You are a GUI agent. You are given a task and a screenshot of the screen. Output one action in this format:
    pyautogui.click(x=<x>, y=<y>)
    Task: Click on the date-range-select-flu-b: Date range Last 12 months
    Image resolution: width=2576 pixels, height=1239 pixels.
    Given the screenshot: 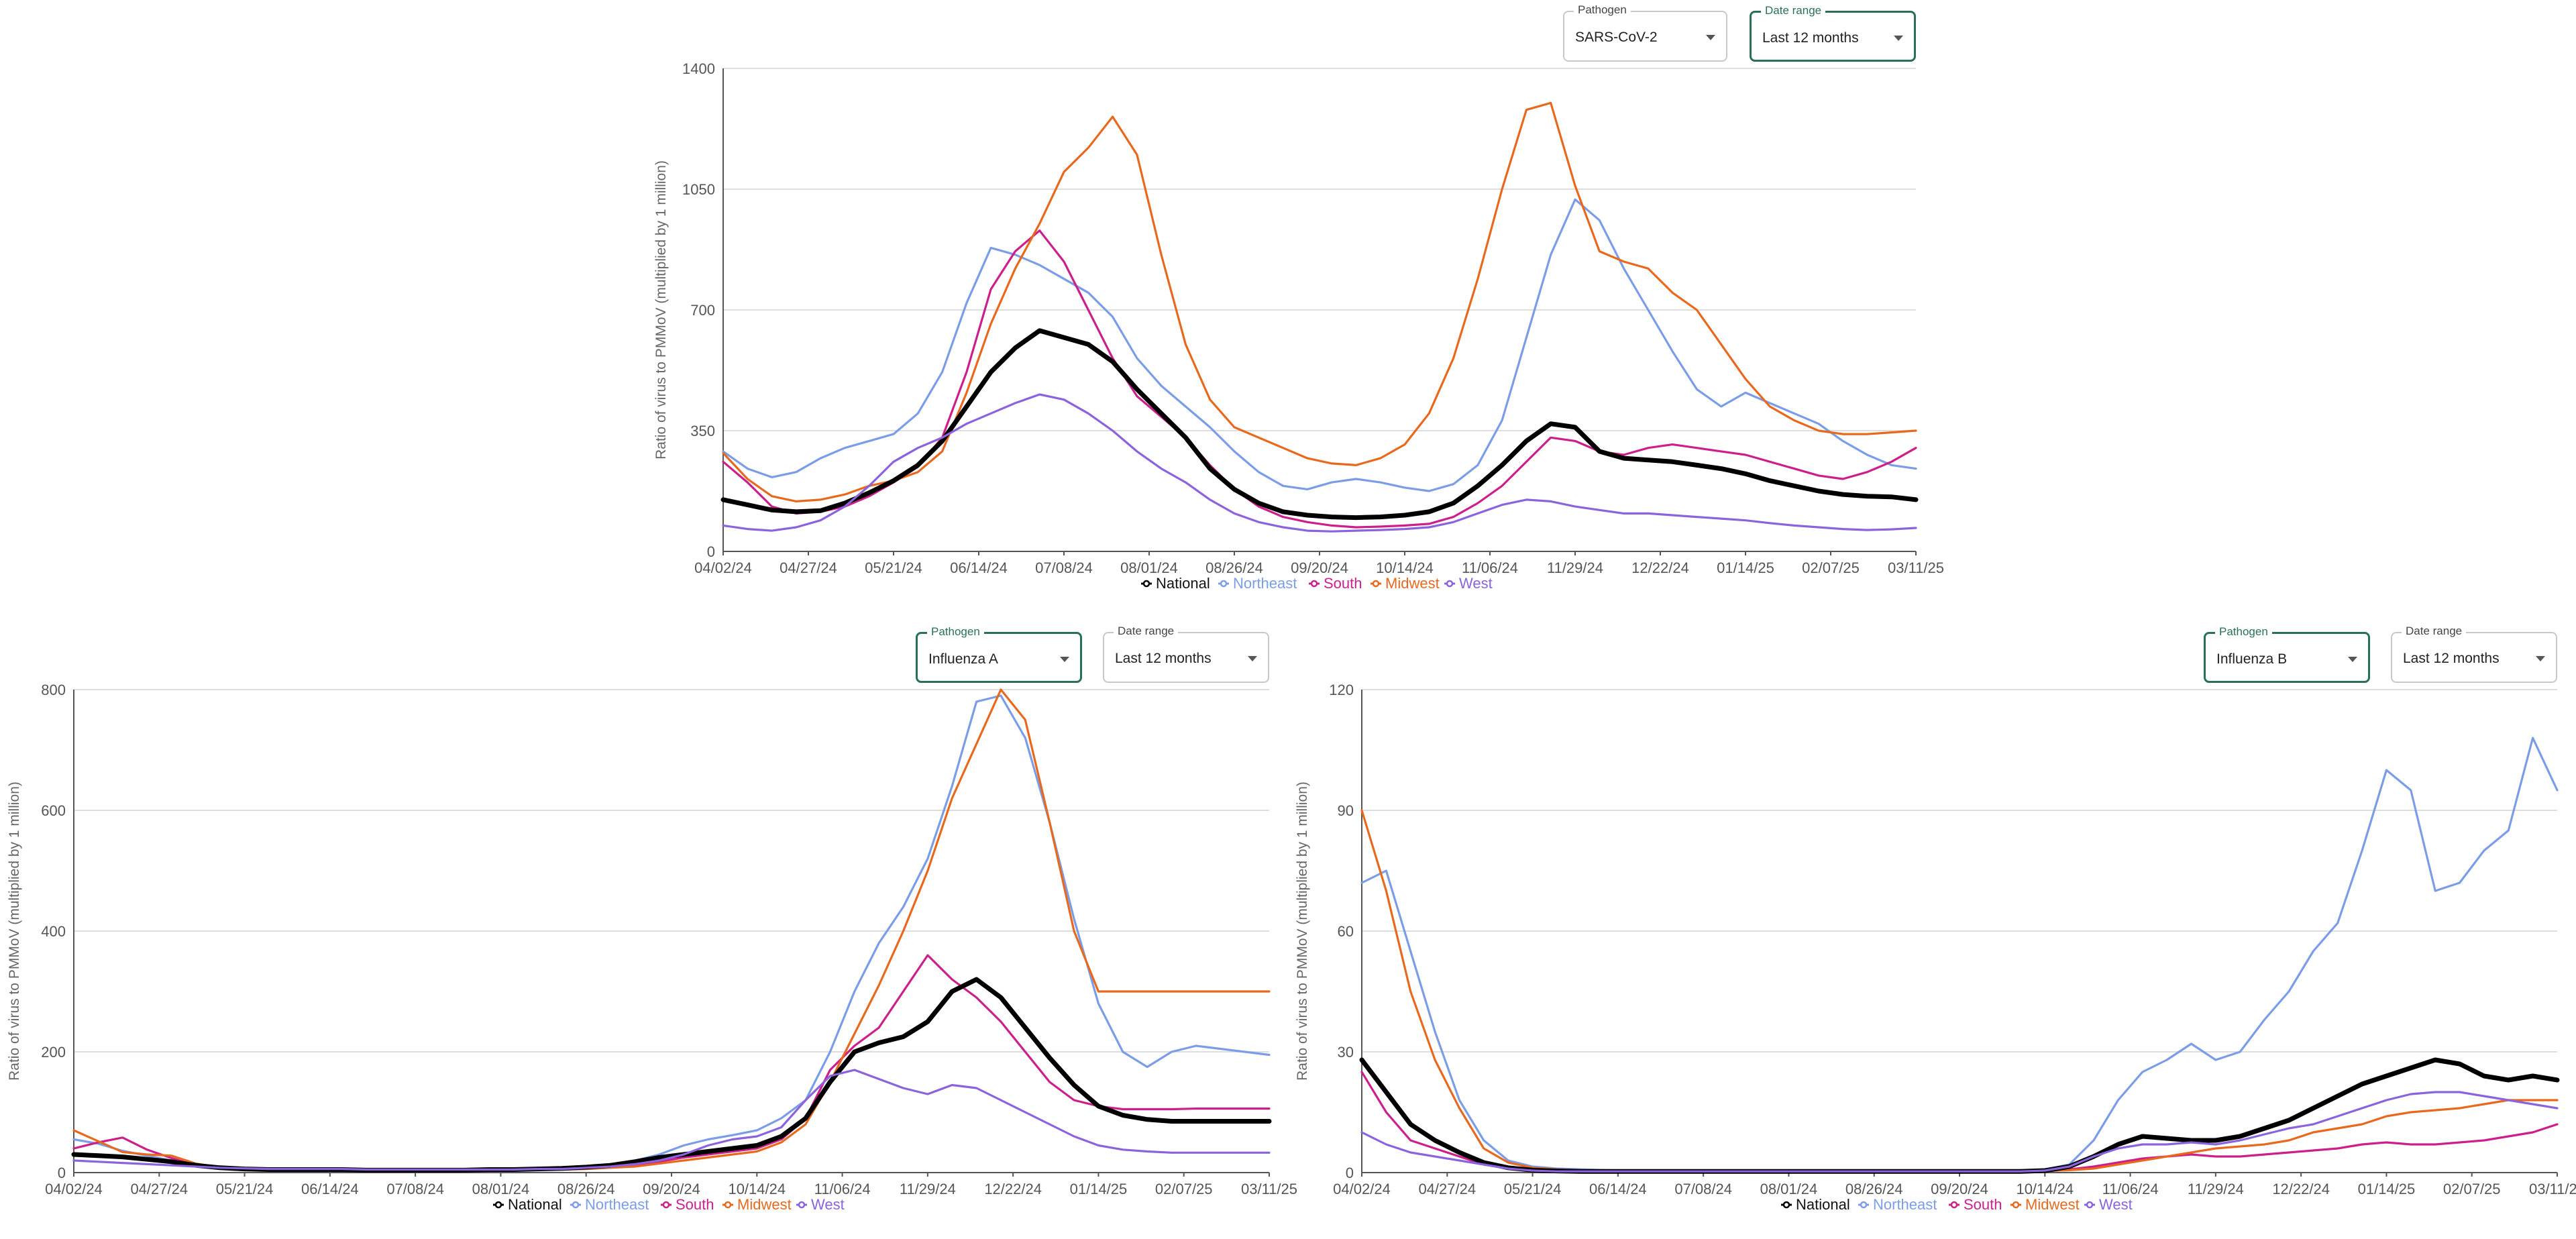 What is the action you would take?
    pyautogui.click(x=2474, y=654)
    